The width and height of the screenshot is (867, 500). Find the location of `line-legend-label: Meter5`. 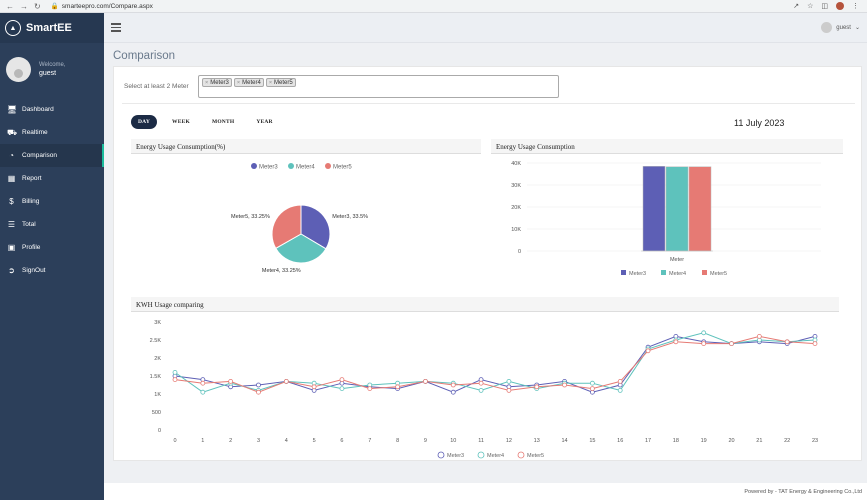

line-legend-label: Meter5 is located at coordinates (535, 456).